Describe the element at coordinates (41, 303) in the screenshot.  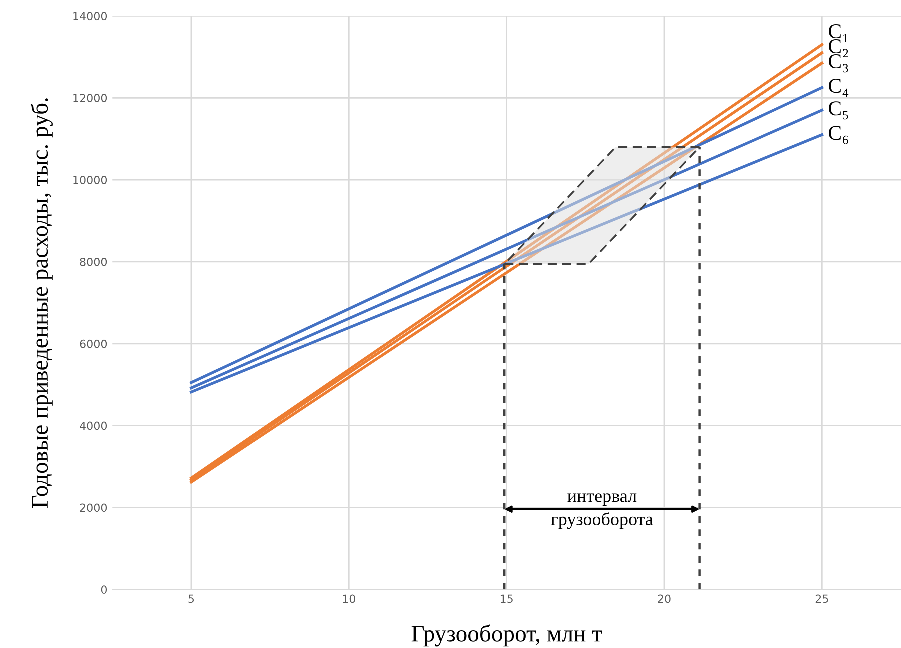
I see `y-axis-title: Годовые приведенные расходы, тыс. руб.` at that location.